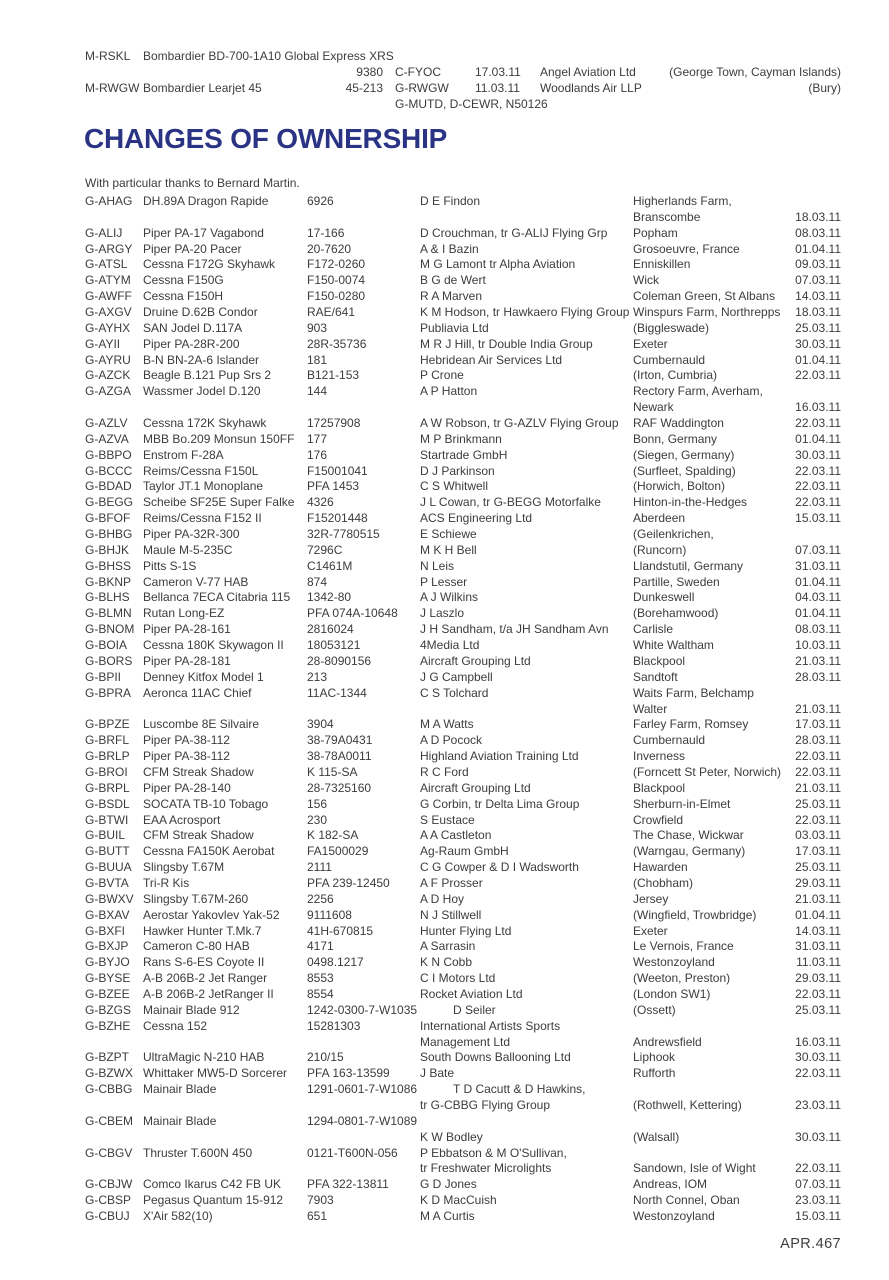  Describe the element at coordinates (320, 502) in the screenshot. I see `serial-cell: 4326` at that location.